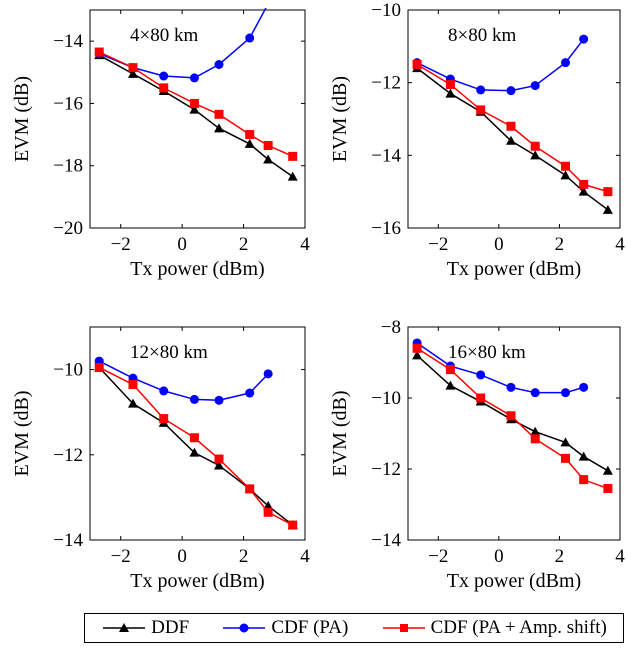  Describe the element at coordinates (68, 166) in the screenshot. I see `y-tick-label: −18` at that location.